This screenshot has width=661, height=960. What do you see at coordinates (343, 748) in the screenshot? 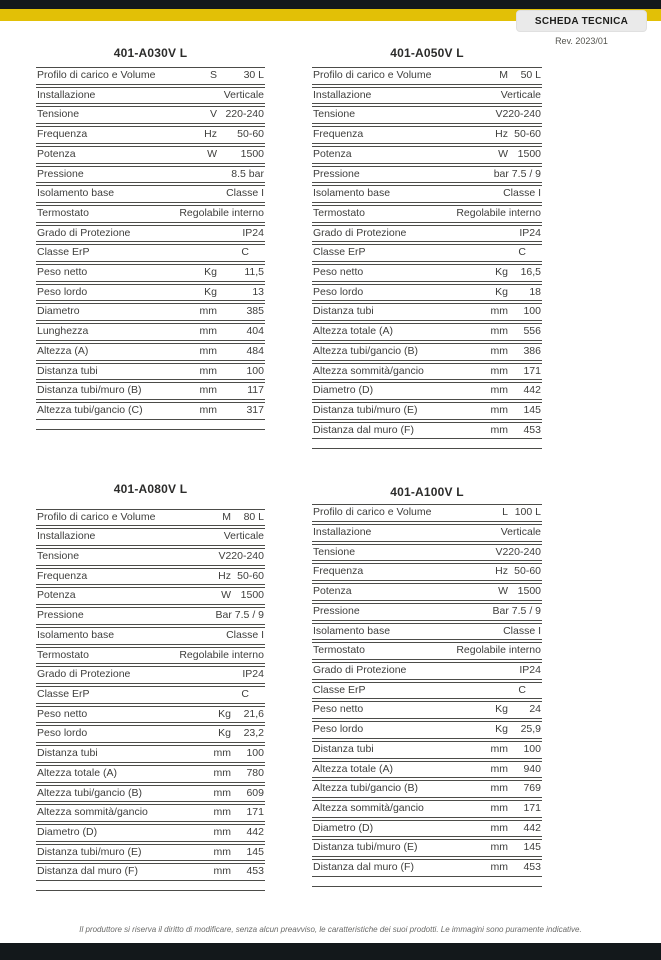
I see `spec-label: Distanza tubi` at bounding box center [343, 748].